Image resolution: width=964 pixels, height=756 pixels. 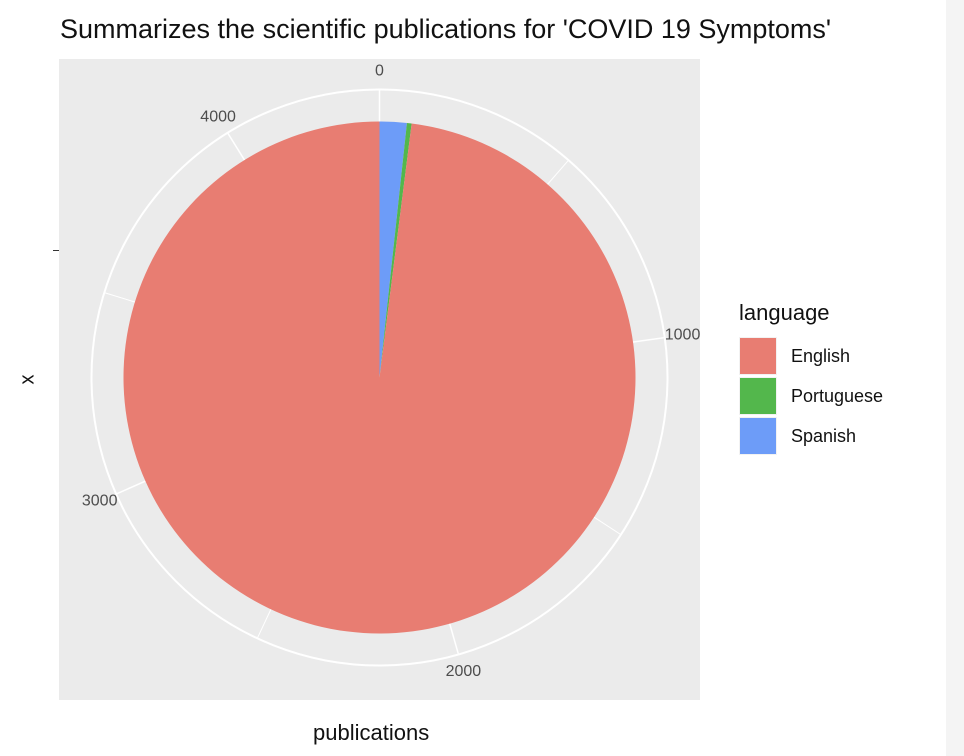 I want to click on legend-label-portuguese: Portuguese, so click(x=837, y=395).